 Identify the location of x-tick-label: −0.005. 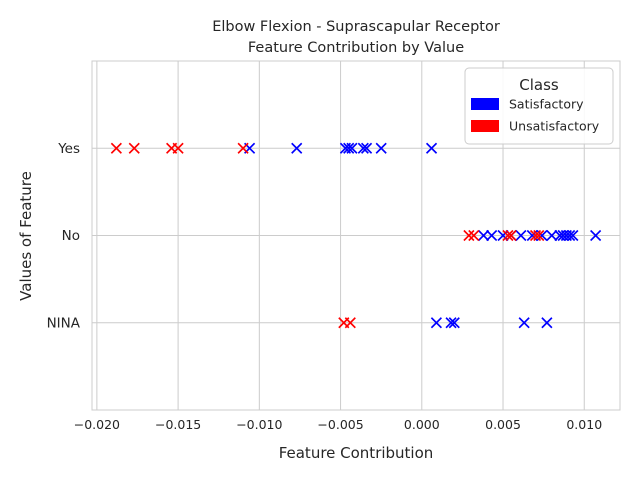
(340, 424).